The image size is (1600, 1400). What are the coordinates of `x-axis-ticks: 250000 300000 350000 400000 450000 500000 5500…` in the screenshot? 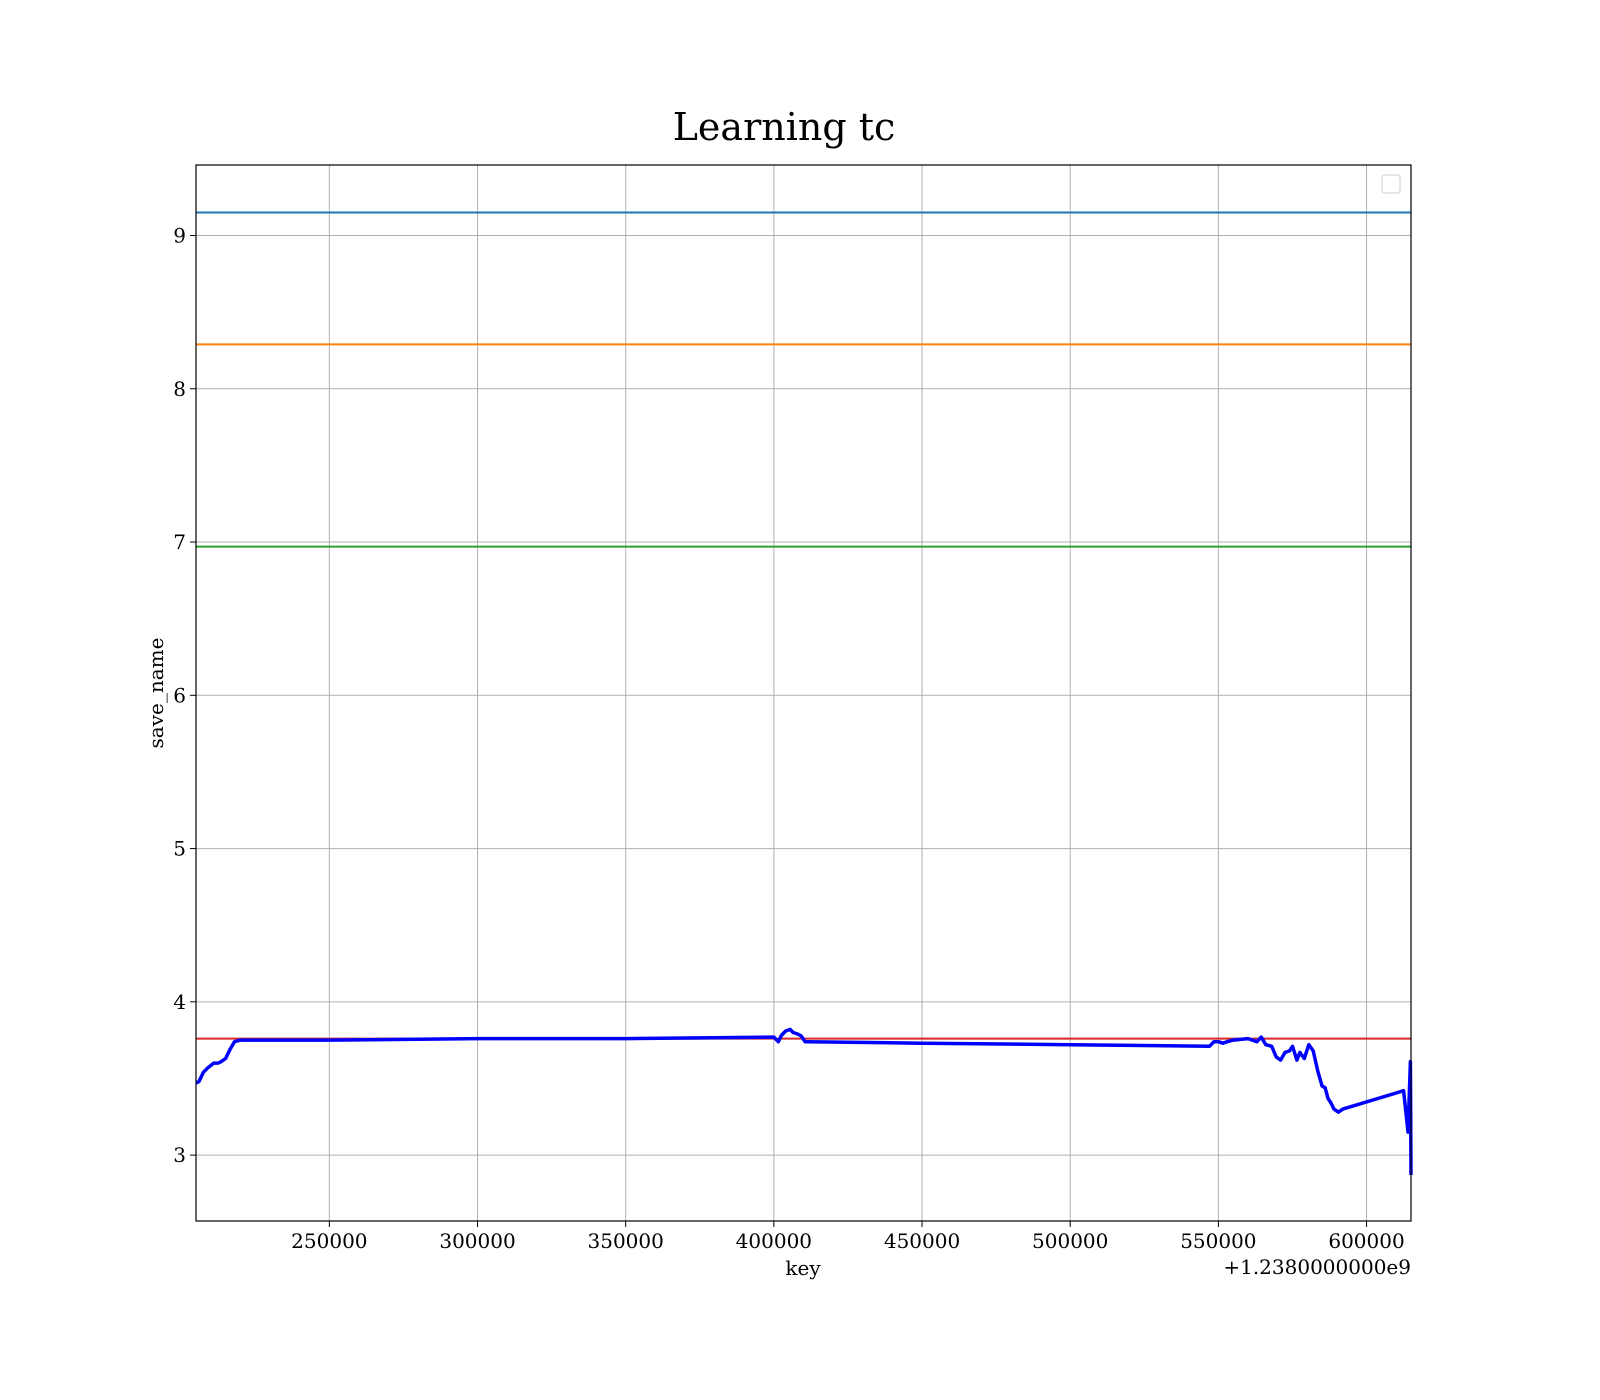 It's located at (848, 1237).